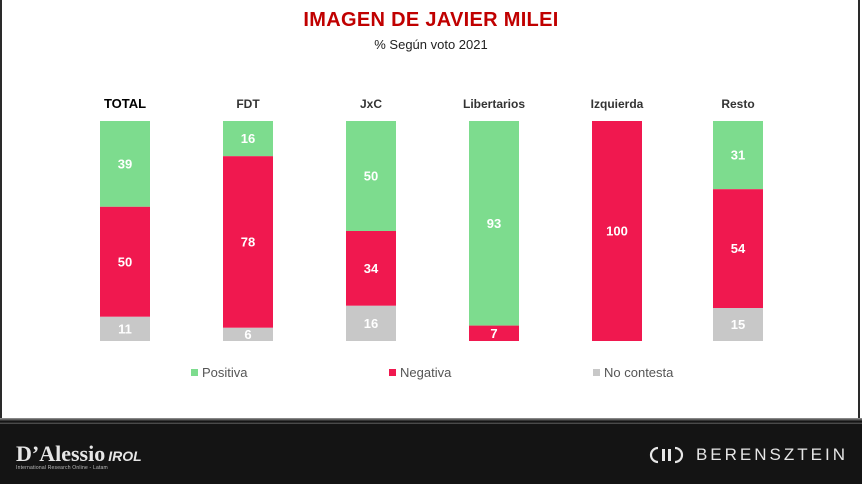 This screenshot has width=862, height=484. Describe the element at coordinates (431, 20) in the screenshot. I see `chart-title: IMAGEN DE JAVIER MILEI` at that location.